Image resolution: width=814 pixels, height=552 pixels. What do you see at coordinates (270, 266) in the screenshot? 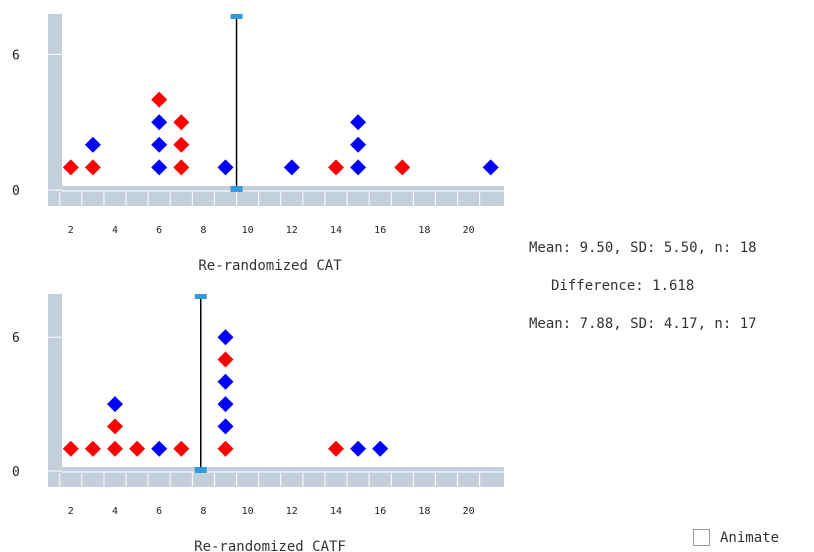
I see `x-axis-label: Re-randomized CAT` at bounding box center [270, 266].